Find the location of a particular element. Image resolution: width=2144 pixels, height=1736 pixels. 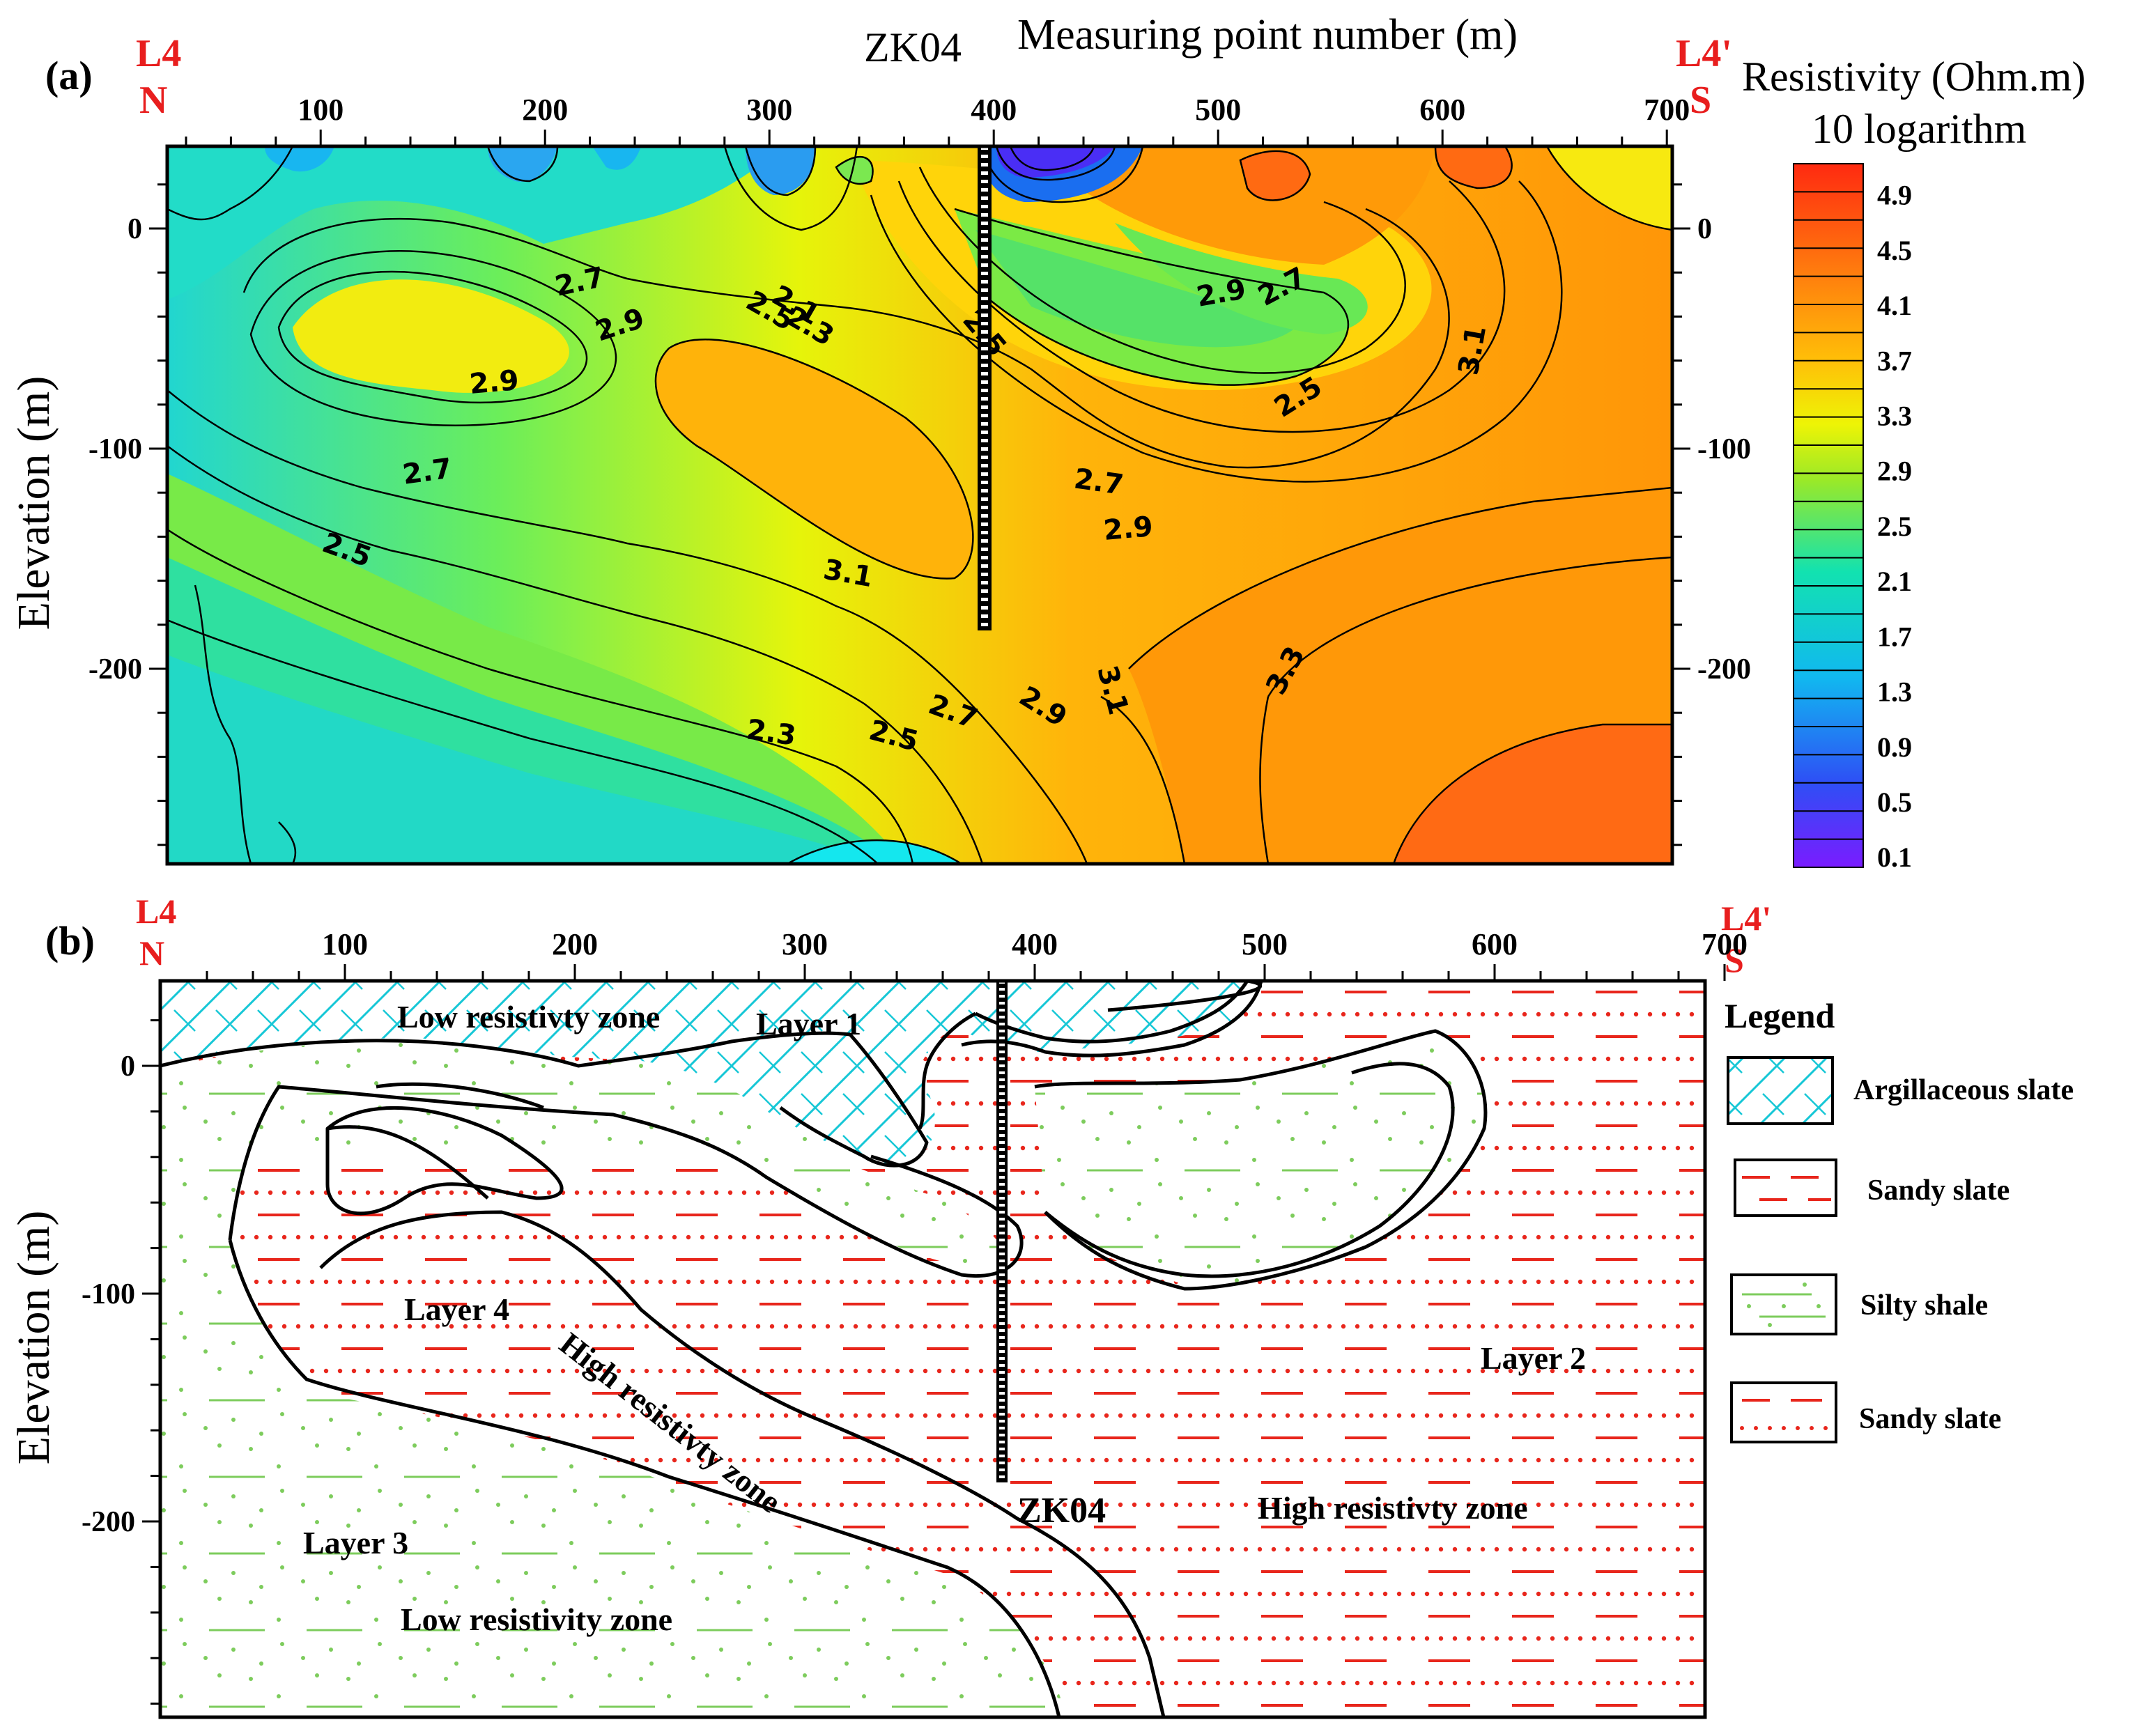

legend-swatch-sandy-slate-dashed is located at coordinates (1785, 1188).